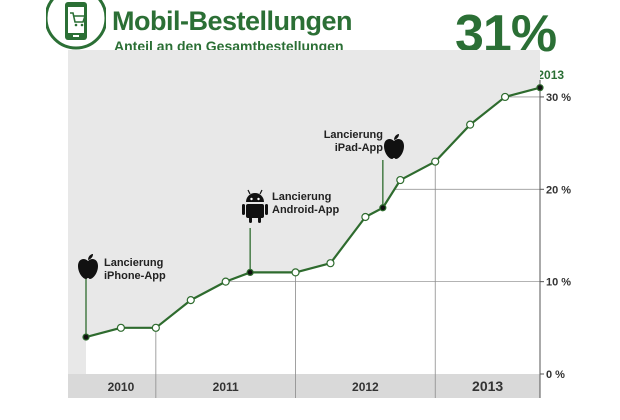  Describe the element at coordinates (487, 386) in the screenshot. I see `x-tick-label: 2013` at that location.